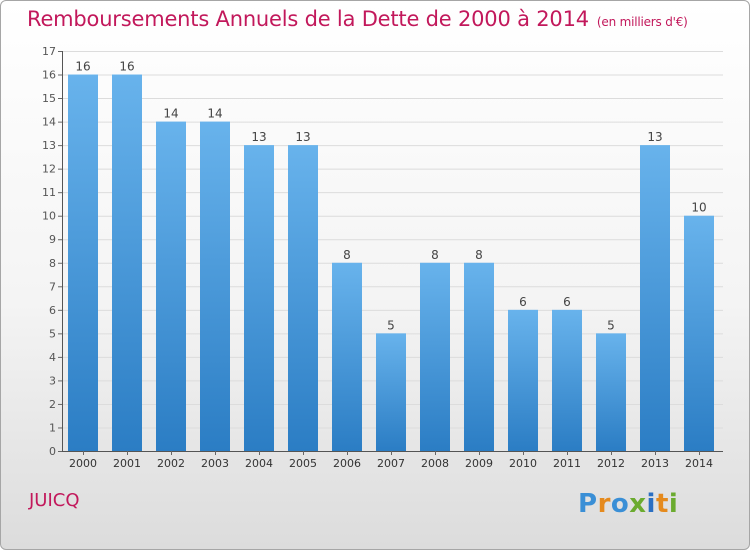 The width and height of the screenshot is (750, 550). What do you see at coordinates (49, 145) in the screenshot?
I see `y-tick-label: 13` at bounding box center [49, 145].